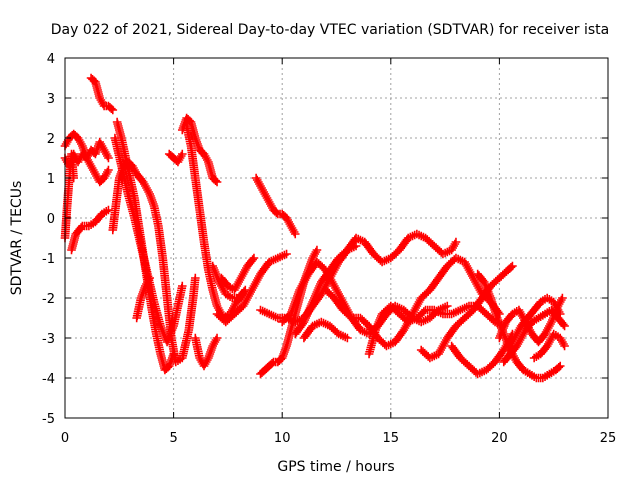  What do you see at coordinates (48, 379) in the screenshot?
I see `y-tick-label: -4` at bounding box center [48, 379].